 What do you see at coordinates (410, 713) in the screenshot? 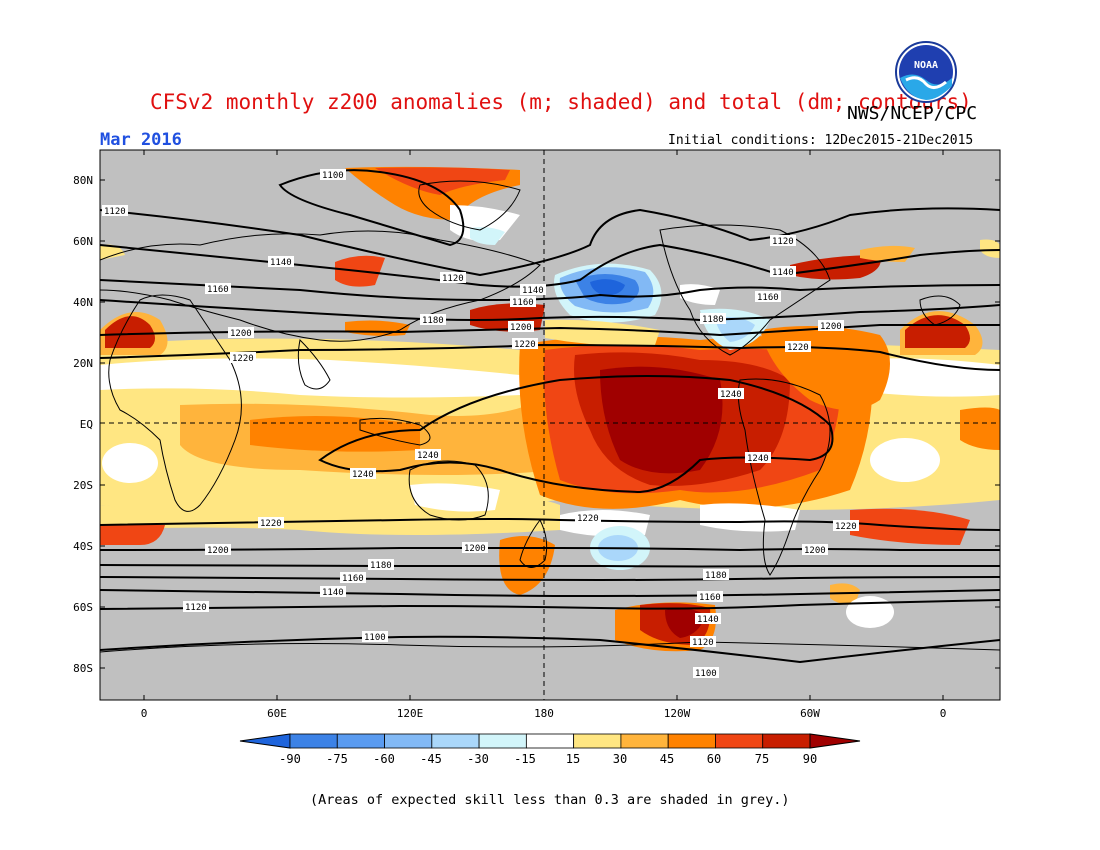
I see `lon-label: 120E` at bounding box center [410, 713].